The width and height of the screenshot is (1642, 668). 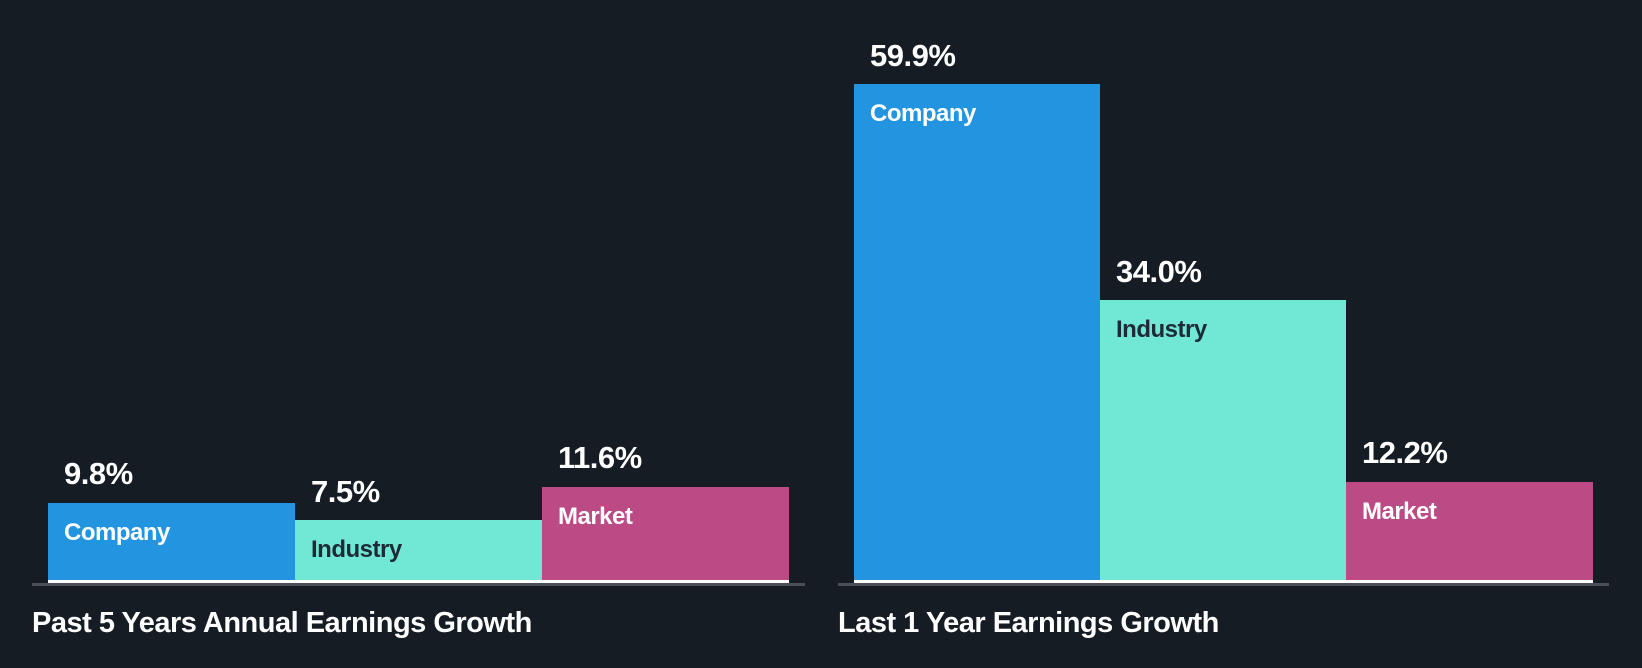 I want to click on value-label-market: 11.6%, so click(x=600, y=457).